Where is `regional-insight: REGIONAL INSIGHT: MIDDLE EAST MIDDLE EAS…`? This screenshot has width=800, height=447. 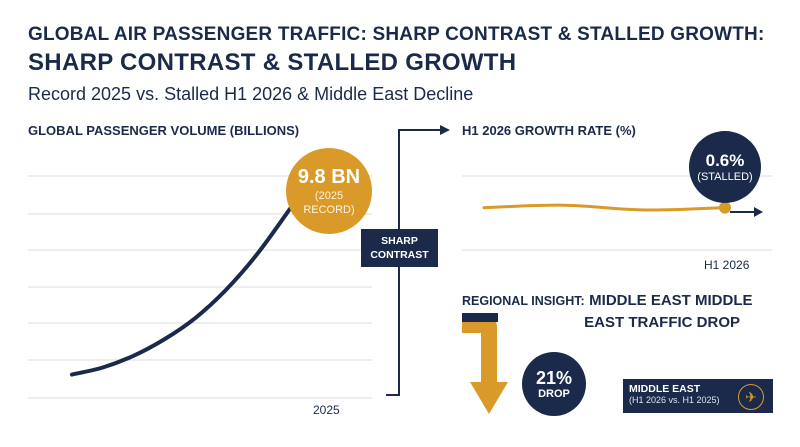
regional-insight: REGIONAL INSIGHT: MIDDLE EAST MIDDLE EAS… is located at coordinates (617, 311).